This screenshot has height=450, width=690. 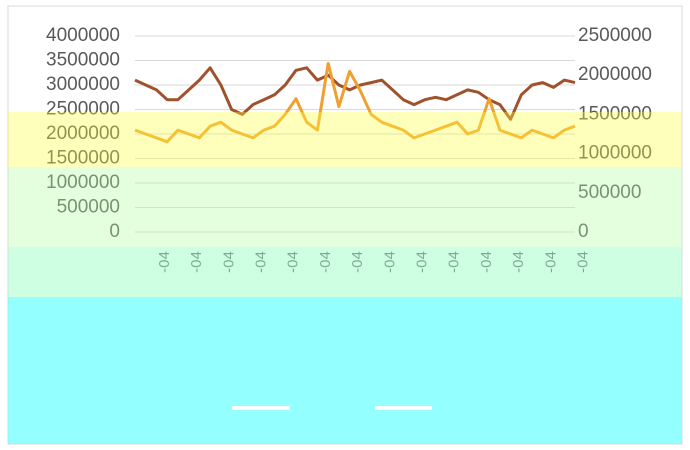 I want to click on y-tick-label: 3000000, so click(x=83, y=84).